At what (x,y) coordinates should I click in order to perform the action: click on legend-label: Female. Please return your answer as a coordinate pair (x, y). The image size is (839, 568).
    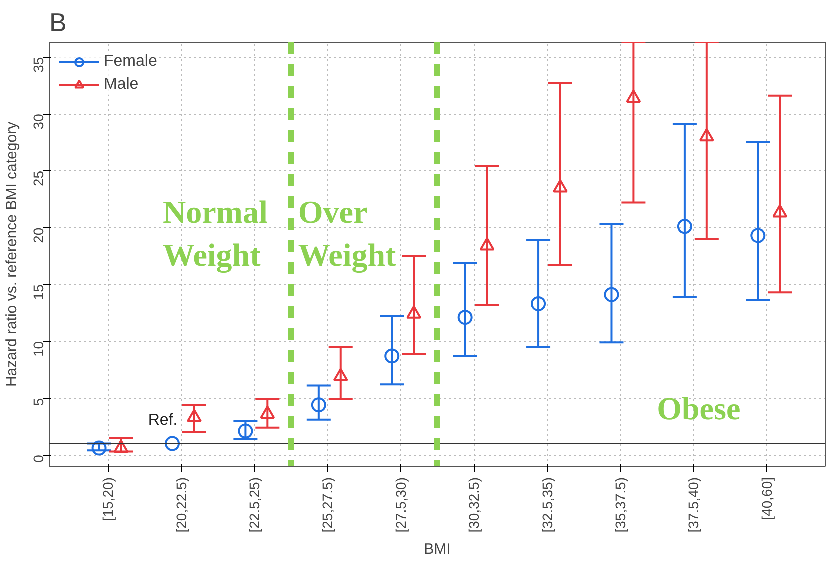
    Looking at the image, I should click on (131, 62).